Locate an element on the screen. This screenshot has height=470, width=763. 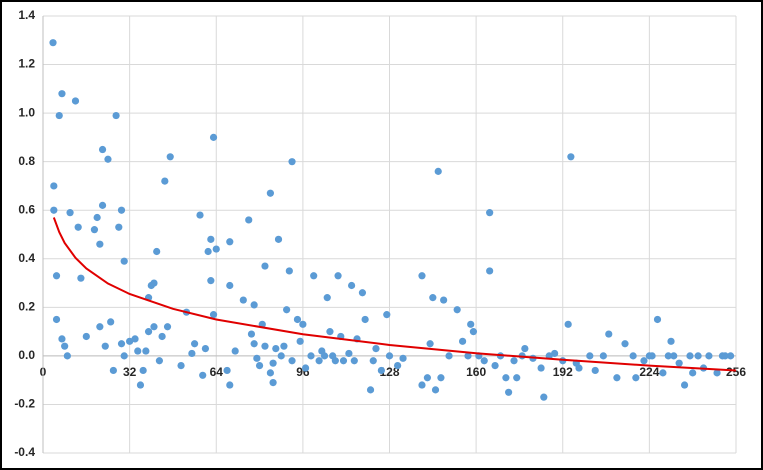
y-tick-label: 1.4 is located at coordinates (26, 15).